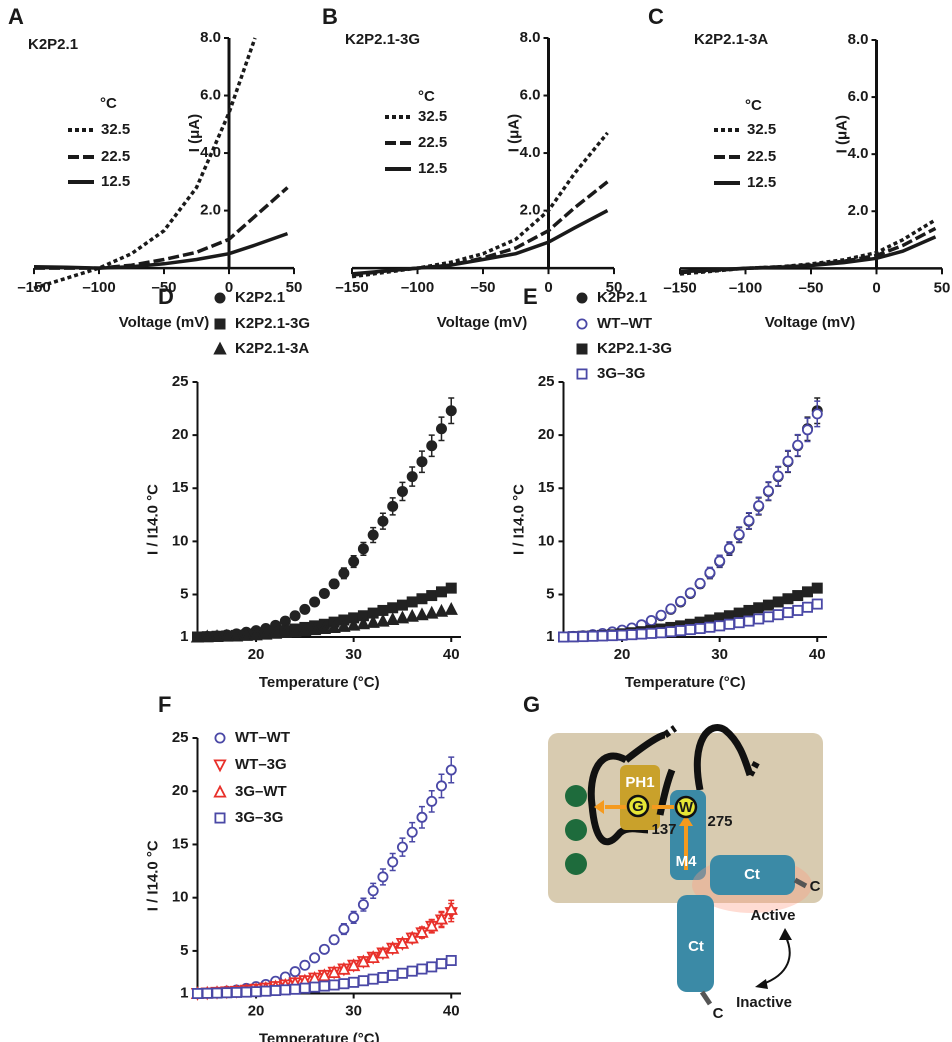  Describe the element at coordinates (731, 39) in the screenshot. I see `chart-title: K2P2.1-3A` at that location.